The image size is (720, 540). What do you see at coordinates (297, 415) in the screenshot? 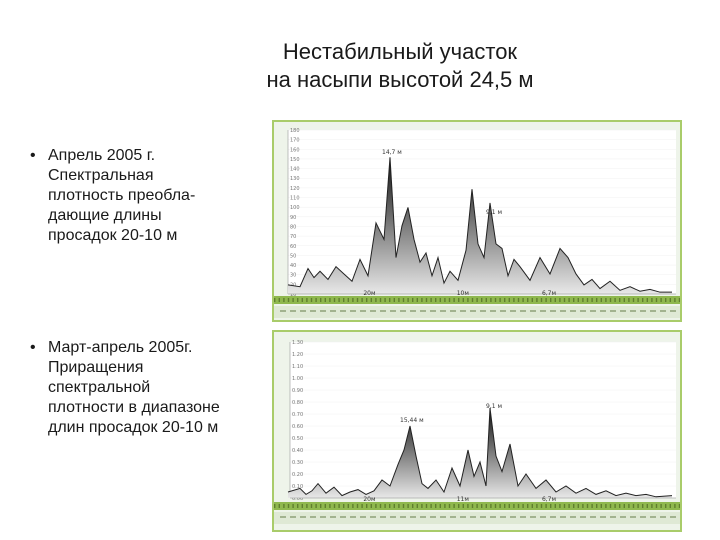
I see `y-tick-label: 0.70` at bounding box center [297, 415].